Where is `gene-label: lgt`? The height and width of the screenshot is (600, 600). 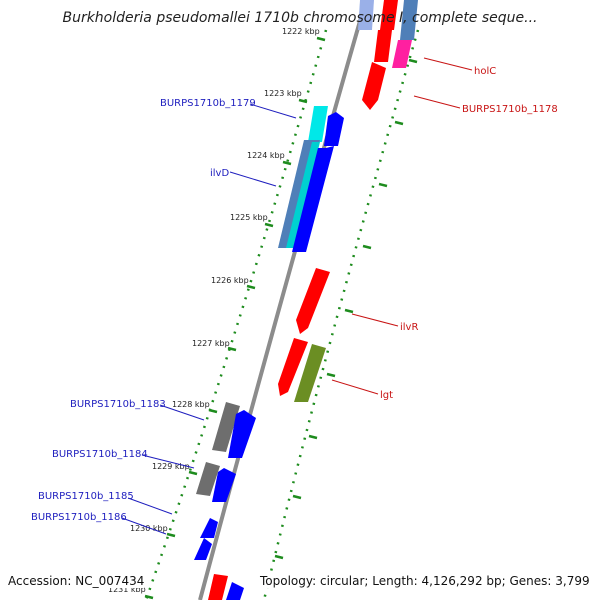
gene-label: lgt is located at coordinates (386, 395).